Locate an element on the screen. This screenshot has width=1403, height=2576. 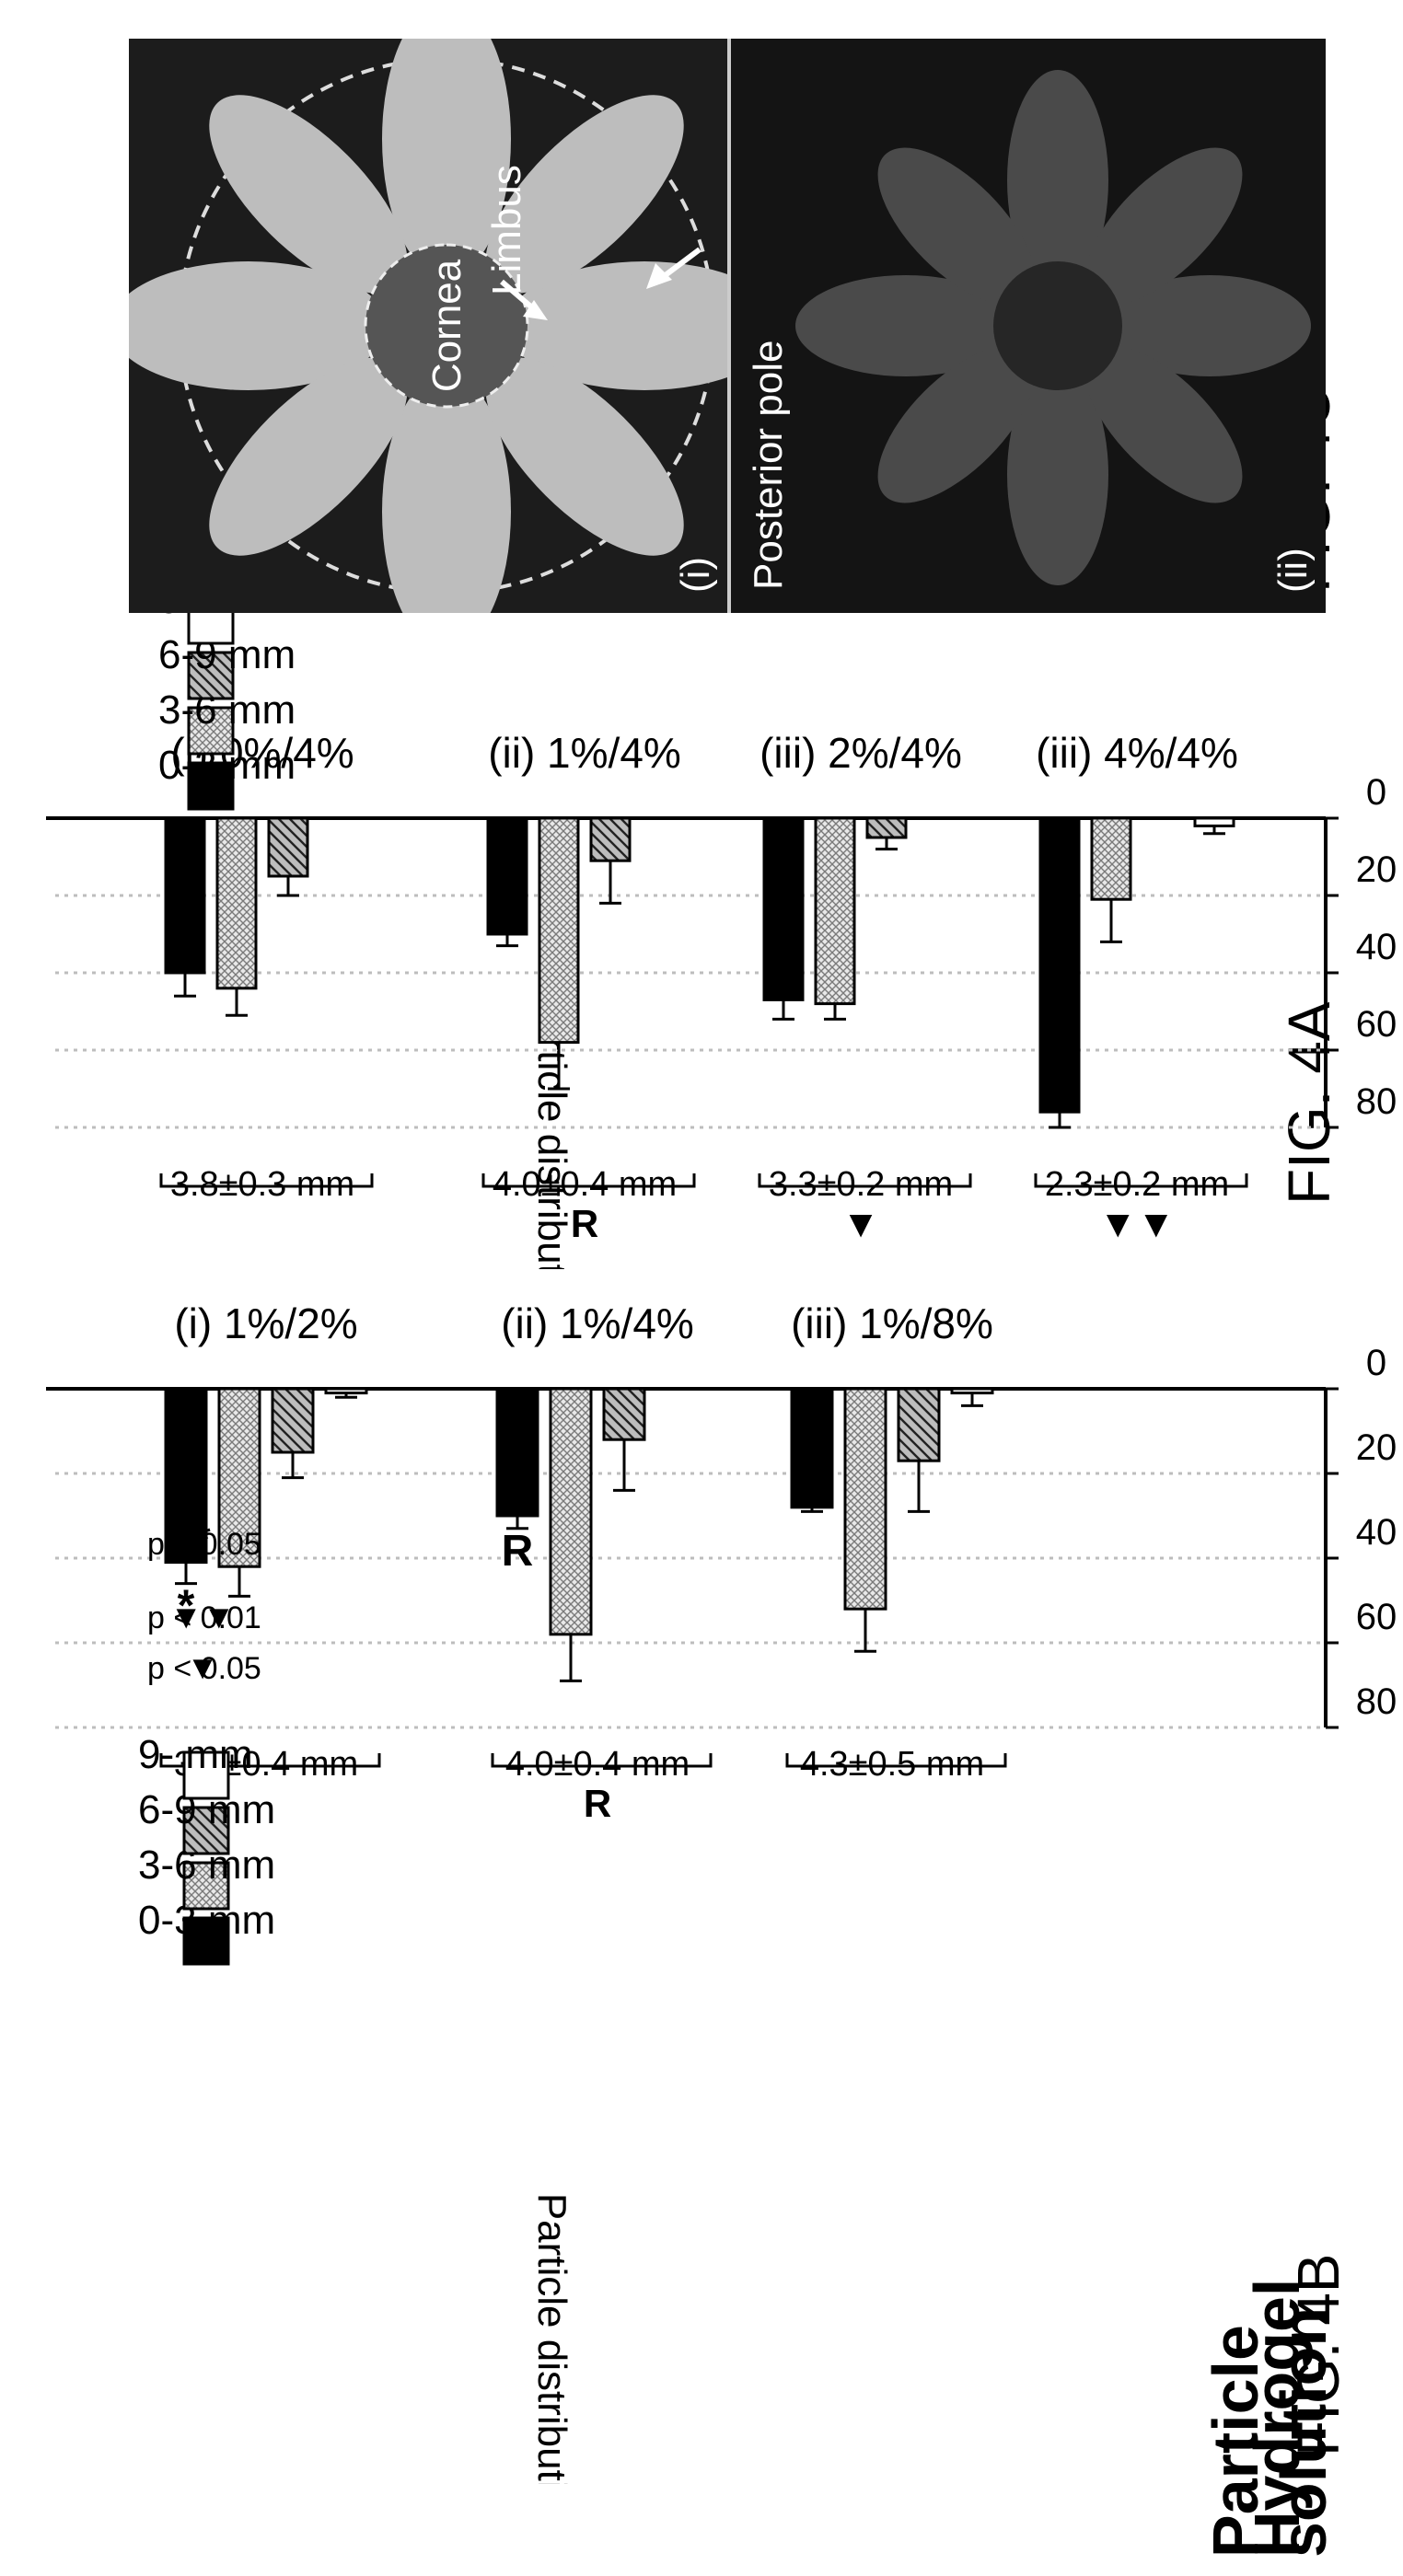
limbus-arrow is located at coordinates (518, 295).